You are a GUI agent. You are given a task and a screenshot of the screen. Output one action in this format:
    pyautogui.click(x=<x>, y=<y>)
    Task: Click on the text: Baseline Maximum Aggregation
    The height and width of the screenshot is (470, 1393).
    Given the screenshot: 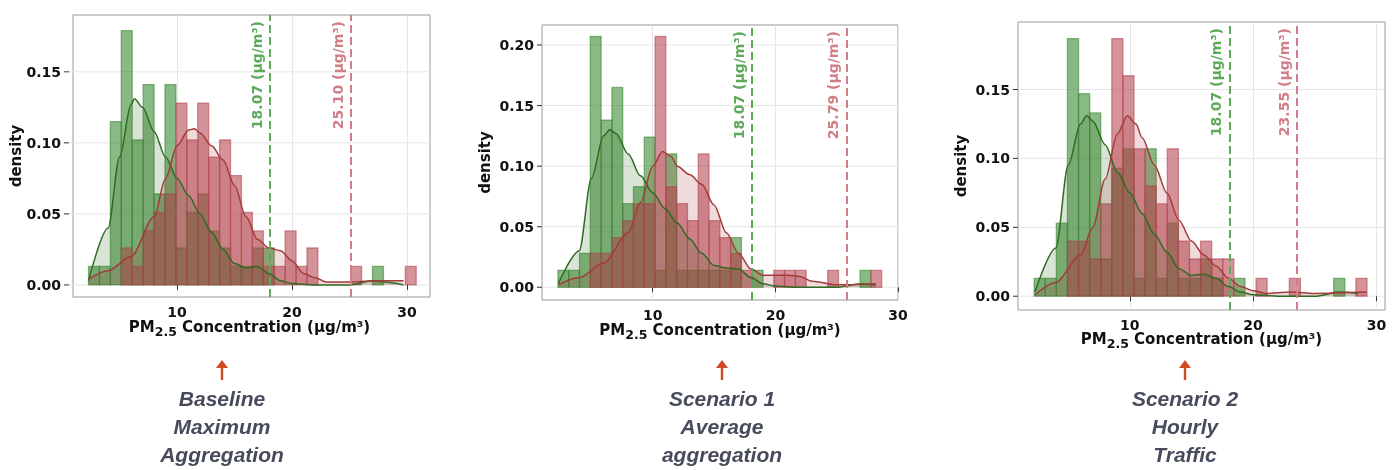 What is the action you would take?
    pyautogui.click(x=222, y=427)
    